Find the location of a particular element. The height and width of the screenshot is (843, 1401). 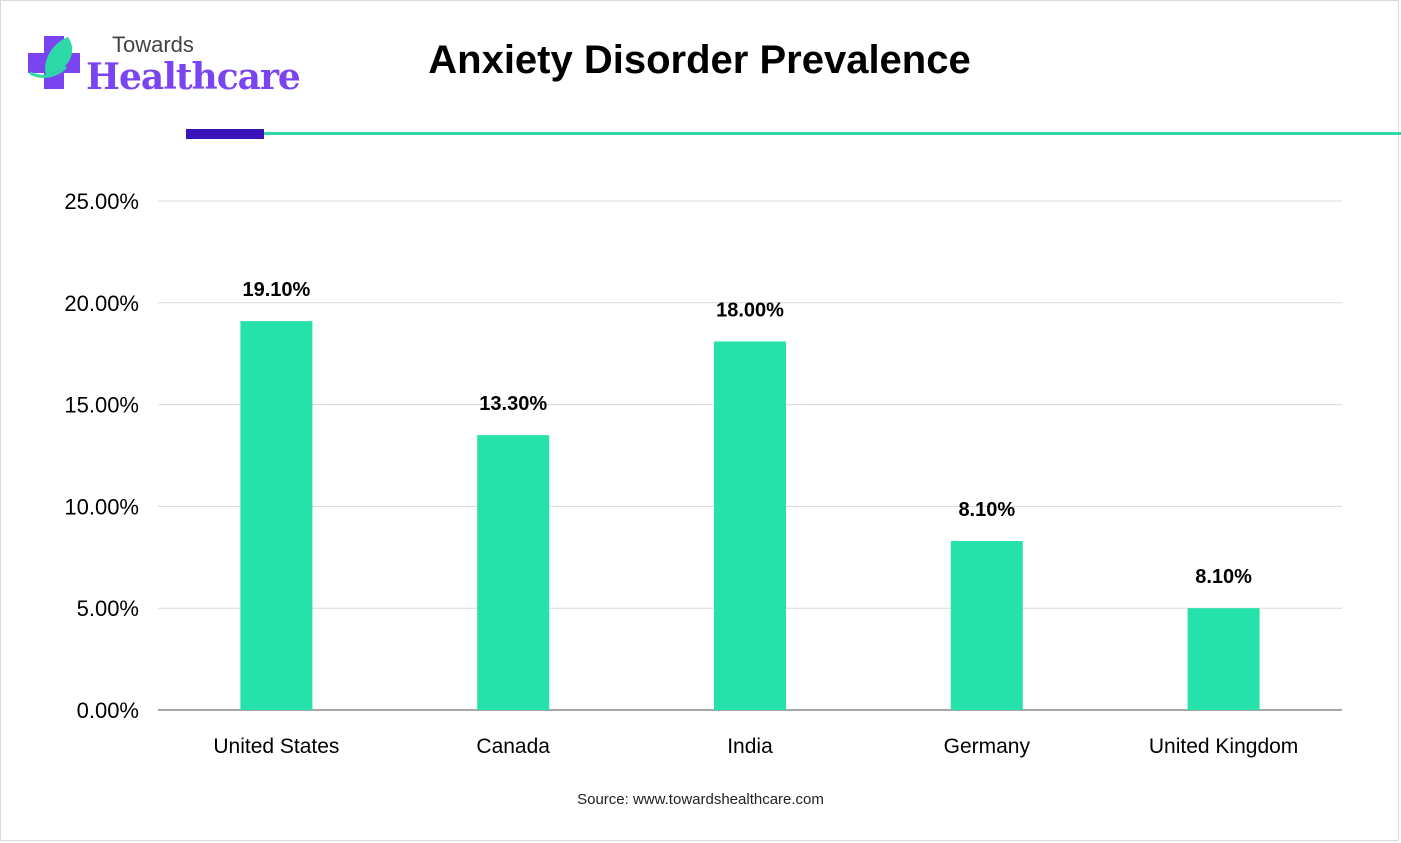

y-tick-label: 25.00% is located at coordinates (101, 201).